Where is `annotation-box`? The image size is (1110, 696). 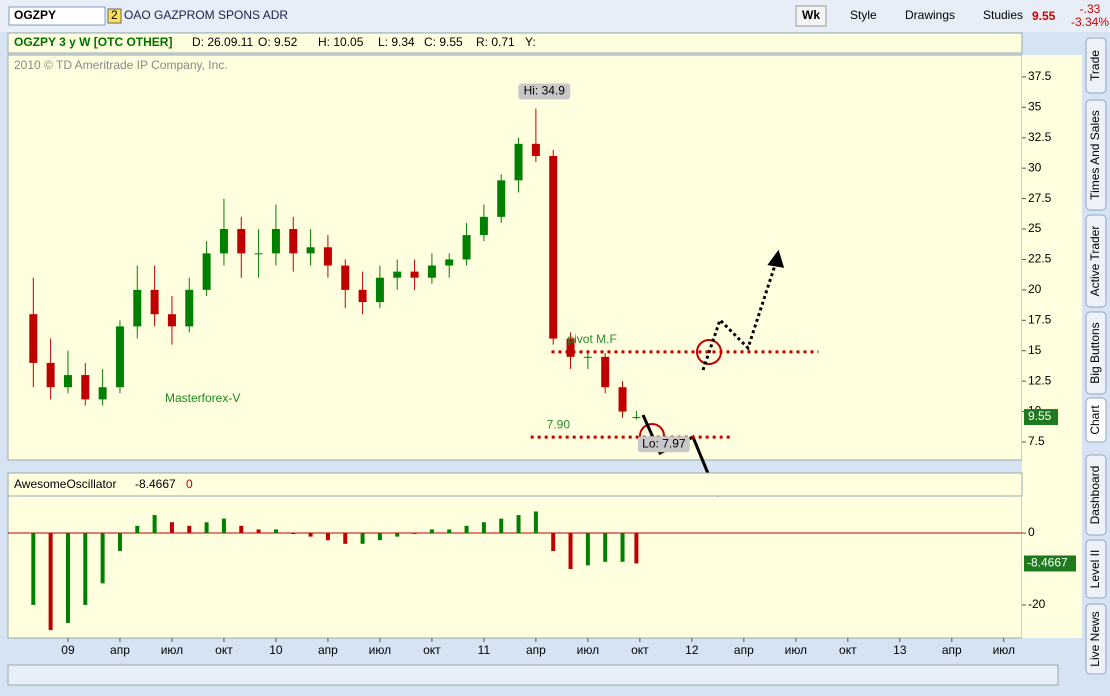
annotation-box is located at coordinates (544, 91).